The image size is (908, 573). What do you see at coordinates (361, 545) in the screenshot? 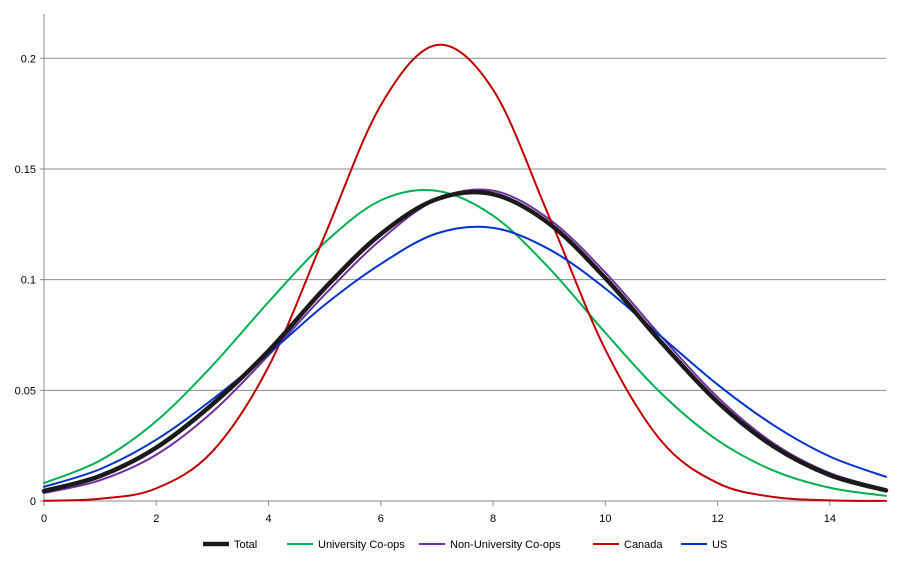
I see `legend-label: University Co-ops` at bounding box center [361, 545].